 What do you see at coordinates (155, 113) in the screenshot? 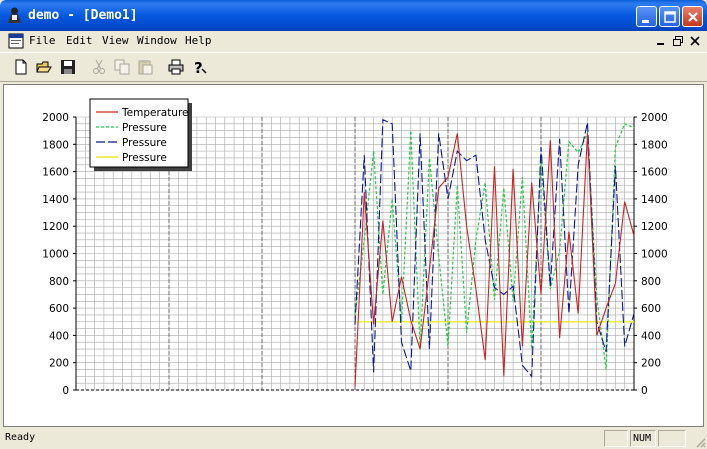
I see `legend-label: Temperature` at bounding box center [155, 113].